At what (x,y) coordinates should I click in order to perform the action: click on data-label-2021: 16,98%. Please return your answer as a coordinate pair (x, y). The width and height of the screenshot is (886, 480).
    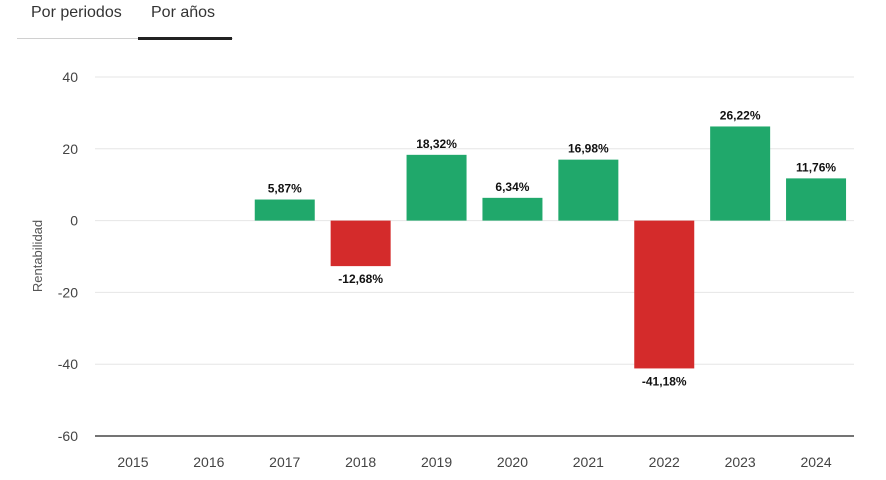
    Looking at the image, I should click on (588, 149).